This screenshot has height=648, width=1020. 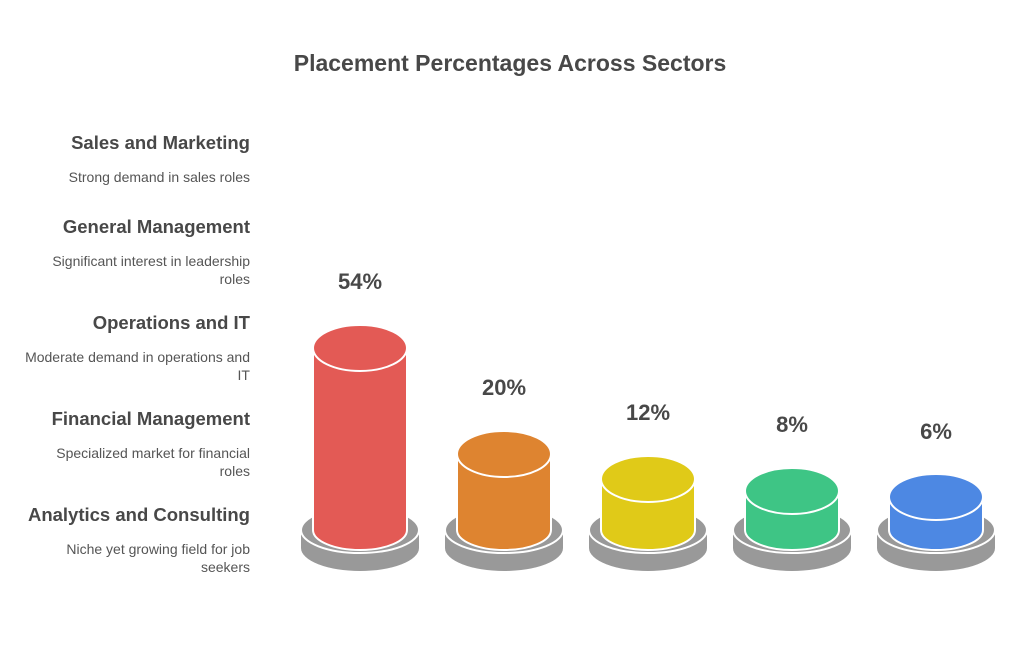 What do you see at coordinates (648, 412) in the screenshot?
I see `bar-value-label: 12%` at bounding box center [648, 412].